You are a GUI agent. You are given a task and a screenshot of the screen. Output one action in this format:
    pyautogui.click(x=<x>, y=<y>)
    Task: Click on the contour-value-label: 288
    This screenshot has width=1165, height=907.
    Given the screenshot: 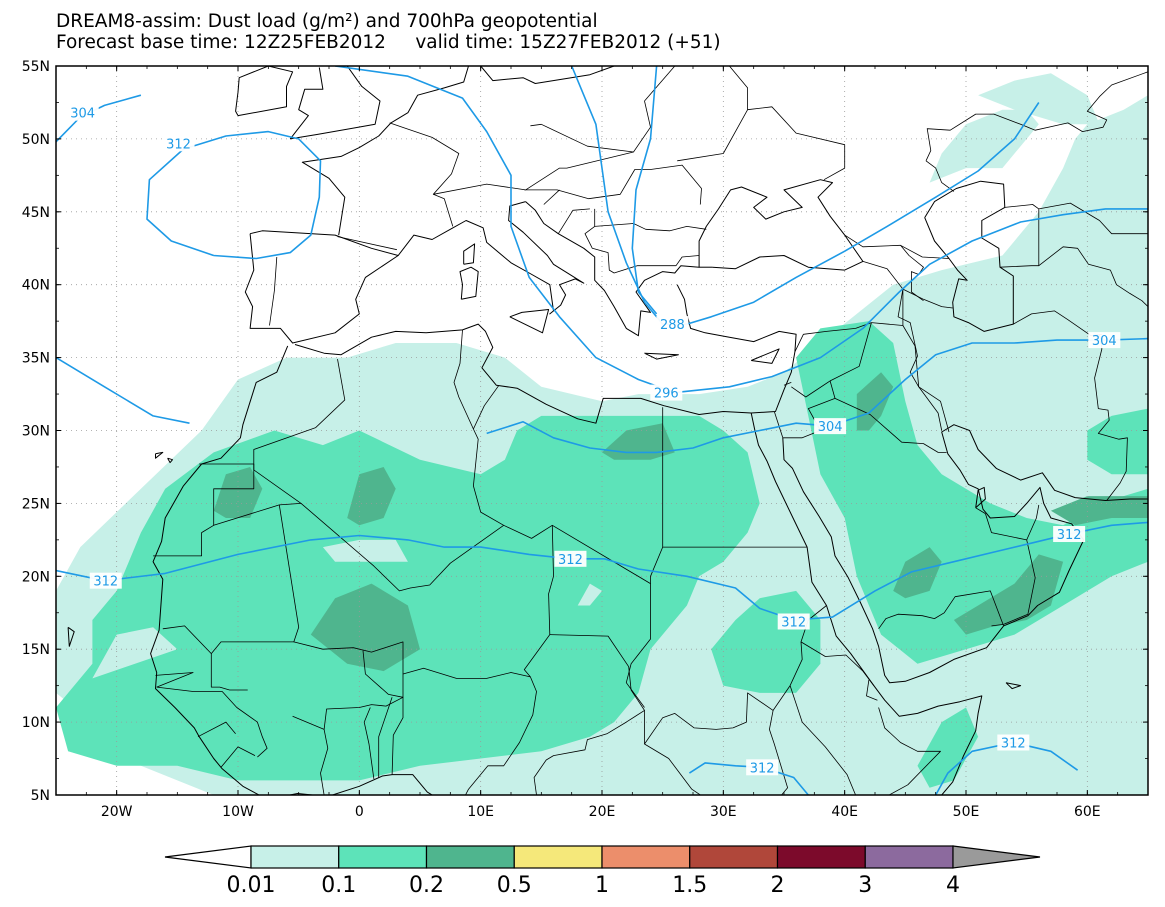 What is the action you would take?
    pyautogui.click(x=672, y=324)
    